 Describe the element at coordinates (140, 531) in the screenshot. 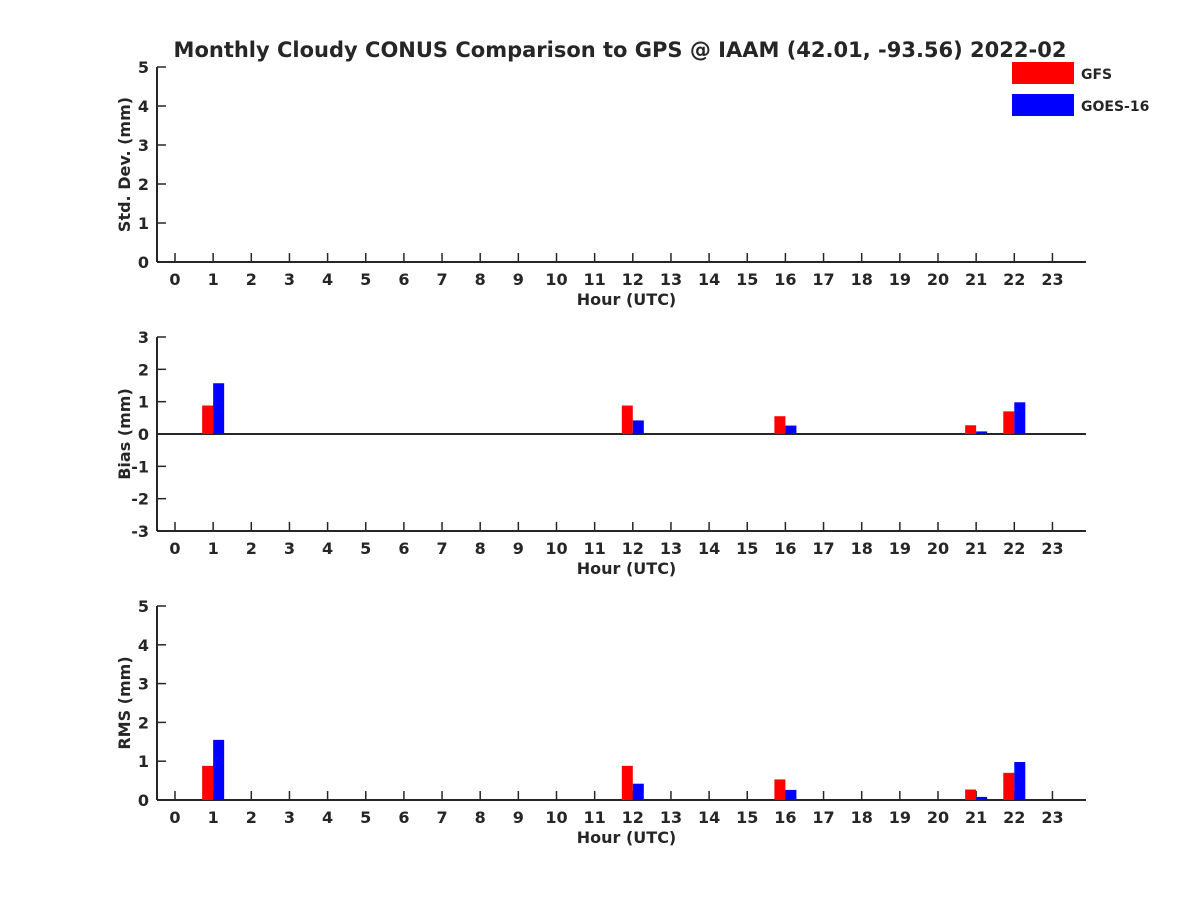

I see `y-tick-label: -3` at that location.